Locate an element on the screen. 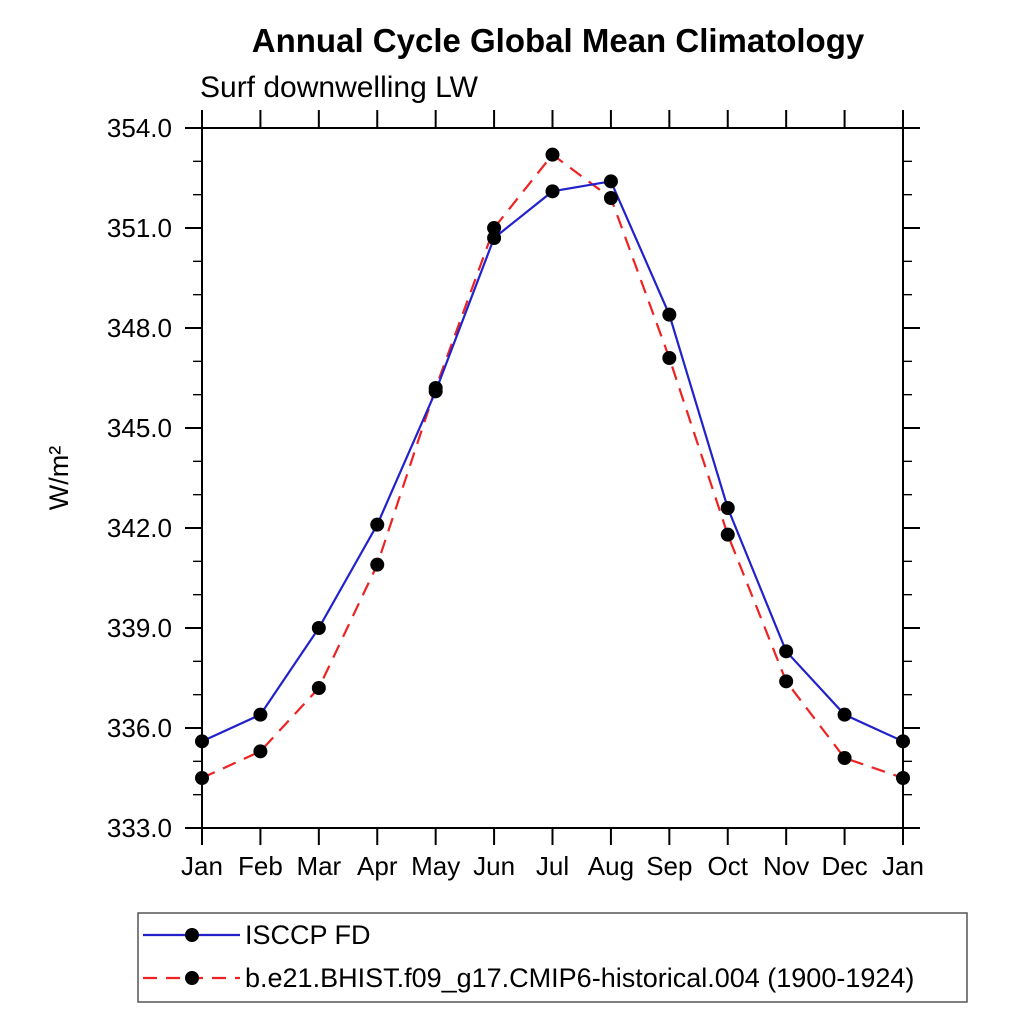 The width and height of the screenshot is (1024, 1024). y-axis-tick-label: 339.0 is located at coordinates (139, 628).